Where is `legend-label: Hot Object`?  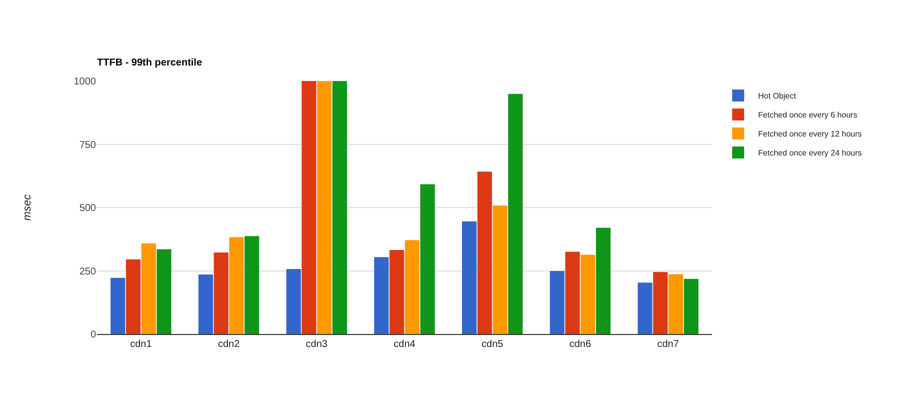 legend-label: Hot Object is located at coordinates (777, 96).